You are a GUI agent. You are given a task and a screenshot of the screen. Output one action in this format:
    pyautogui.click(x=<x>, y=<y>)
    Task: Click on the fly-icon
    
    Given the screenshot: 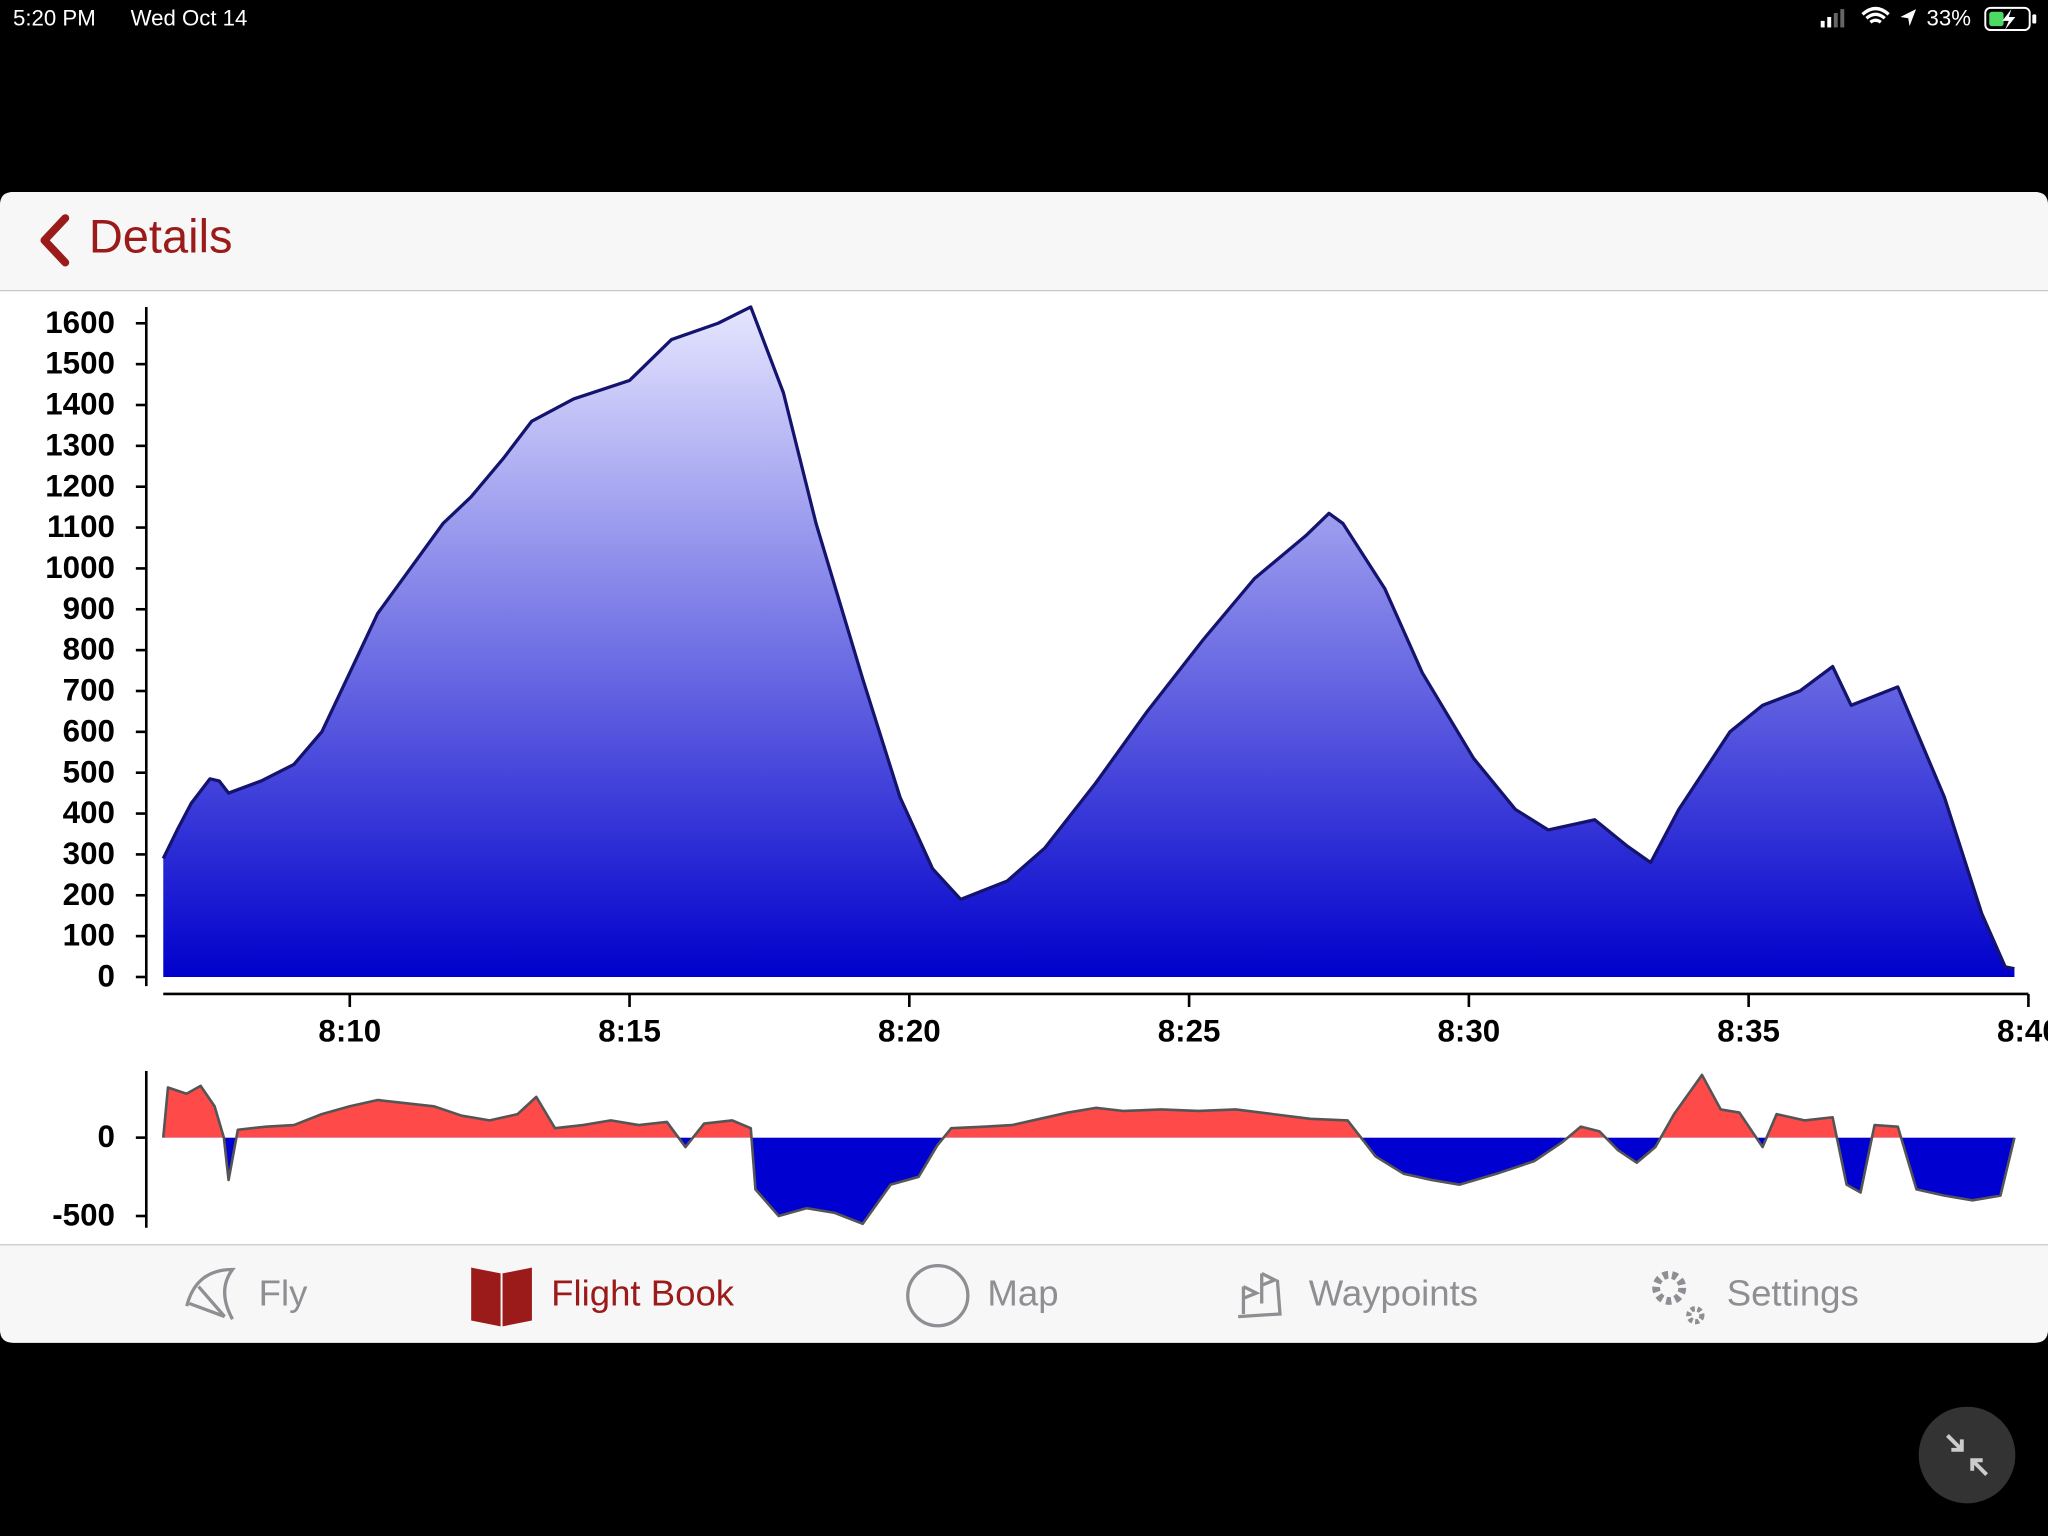 What is the action you would take?
    pyautogui.click(x=210, y=1293)
    